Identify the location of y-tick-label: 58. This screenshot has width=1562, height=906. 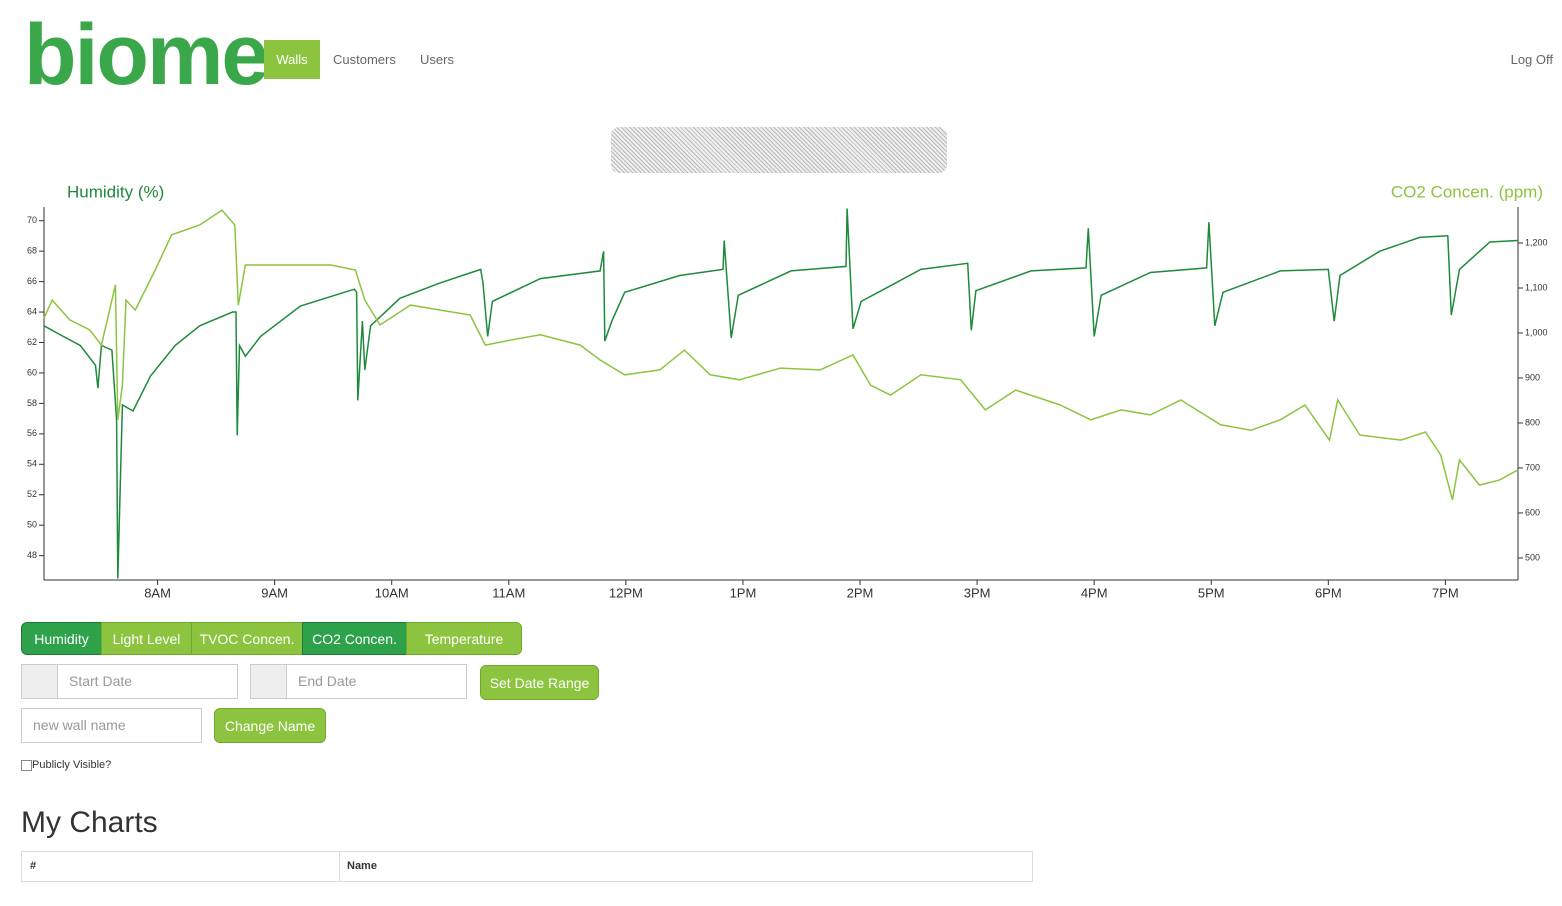
(32, 403).